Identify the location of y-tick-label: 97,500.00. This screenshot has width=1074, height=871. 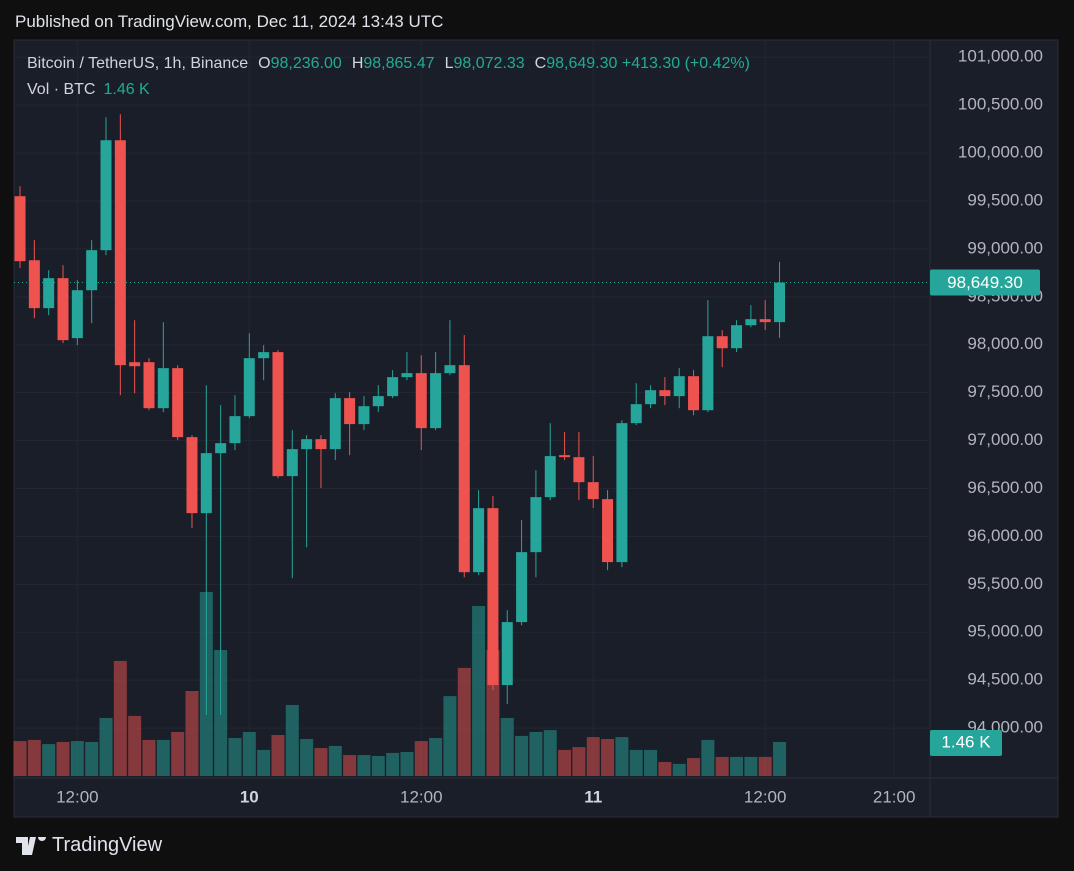
(1005, 391).